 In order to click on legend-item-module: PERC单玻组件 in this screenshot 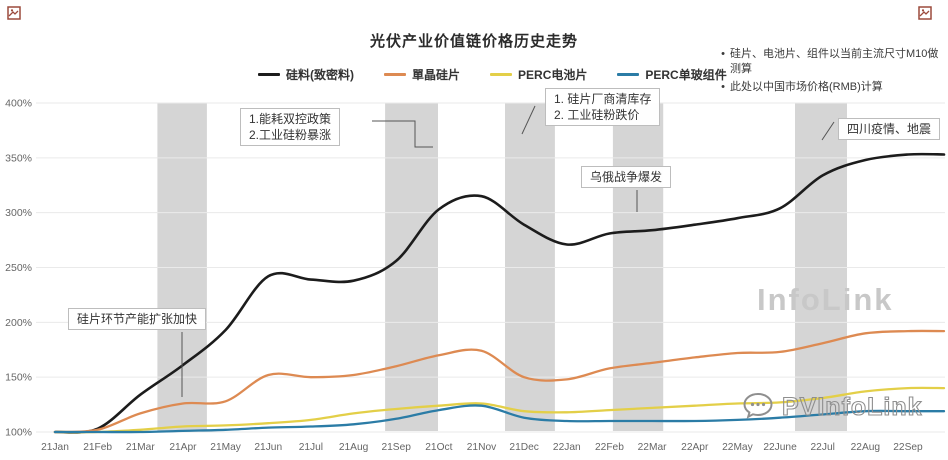, I will do `click(672, 74)`.